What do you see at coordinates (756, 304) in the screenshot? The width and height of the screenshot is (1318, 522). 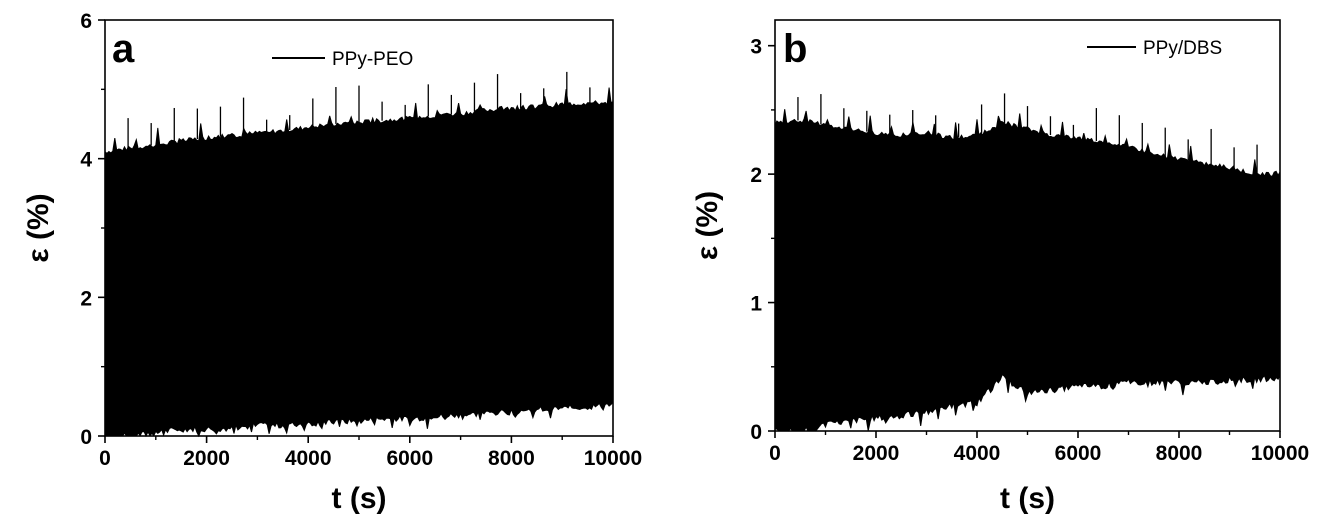 I see `y-tick-label: 1` at bounding box center [756, 304].